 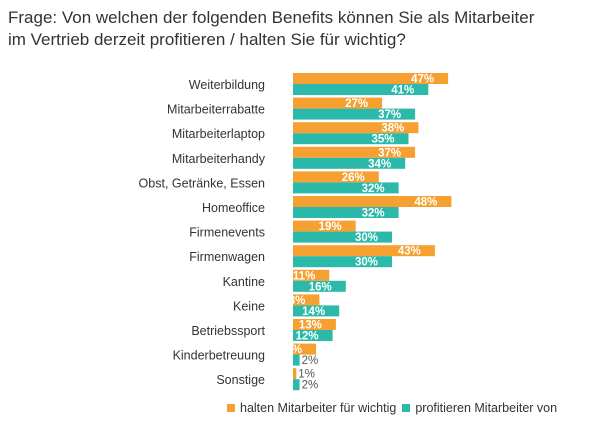 I want to click on bar-wichtig-firmenwagen, so click(x=364, y=251).